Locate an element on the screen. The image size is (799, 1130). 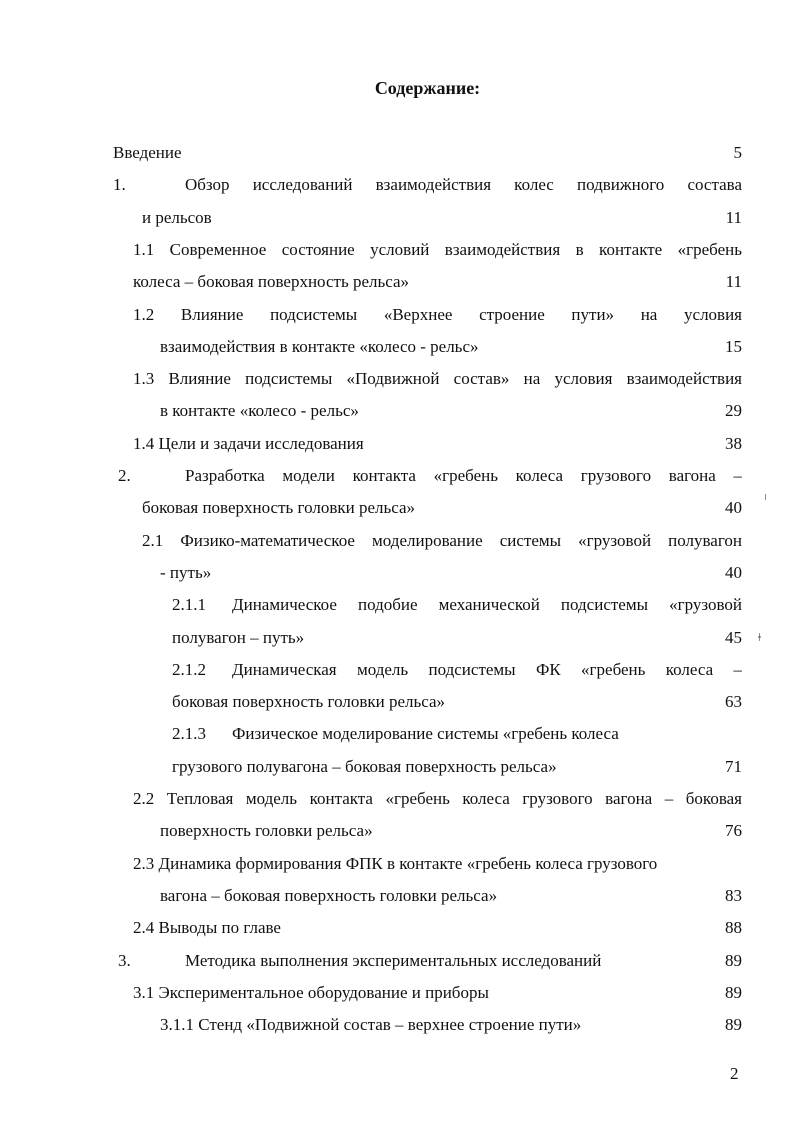
entry-page: 45 is located at coordinates (733, 637).